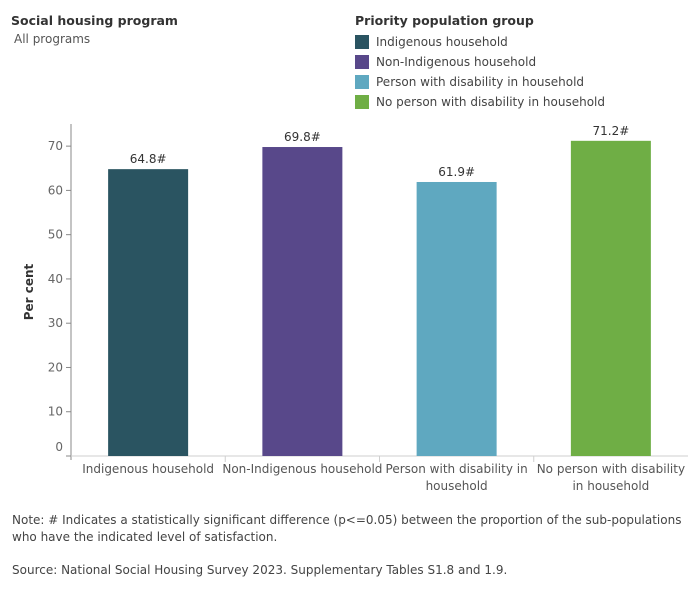 This screenshot has width=700, height=600. What do you see at coordinates (302, 469) in the screenshot?
I see `x-category-label-2: Non-Indigenous household` at bounding box center [302, 469].